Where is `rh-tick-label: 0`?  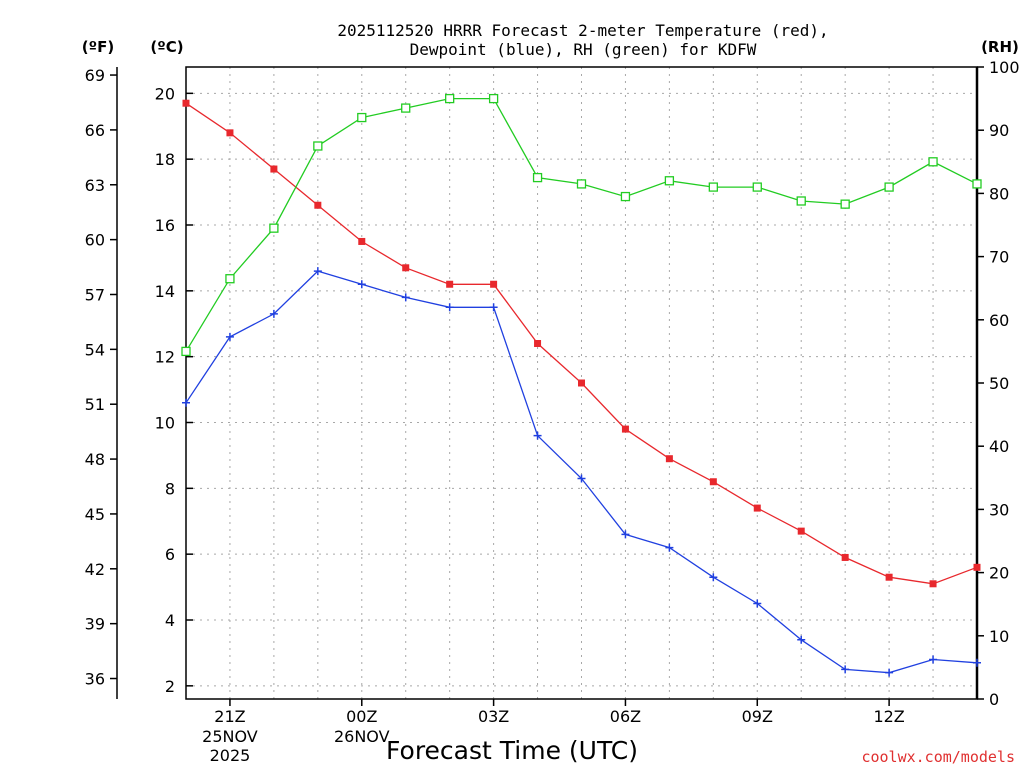
rh-tick-label: 0 is located at coordinates (994, 699).